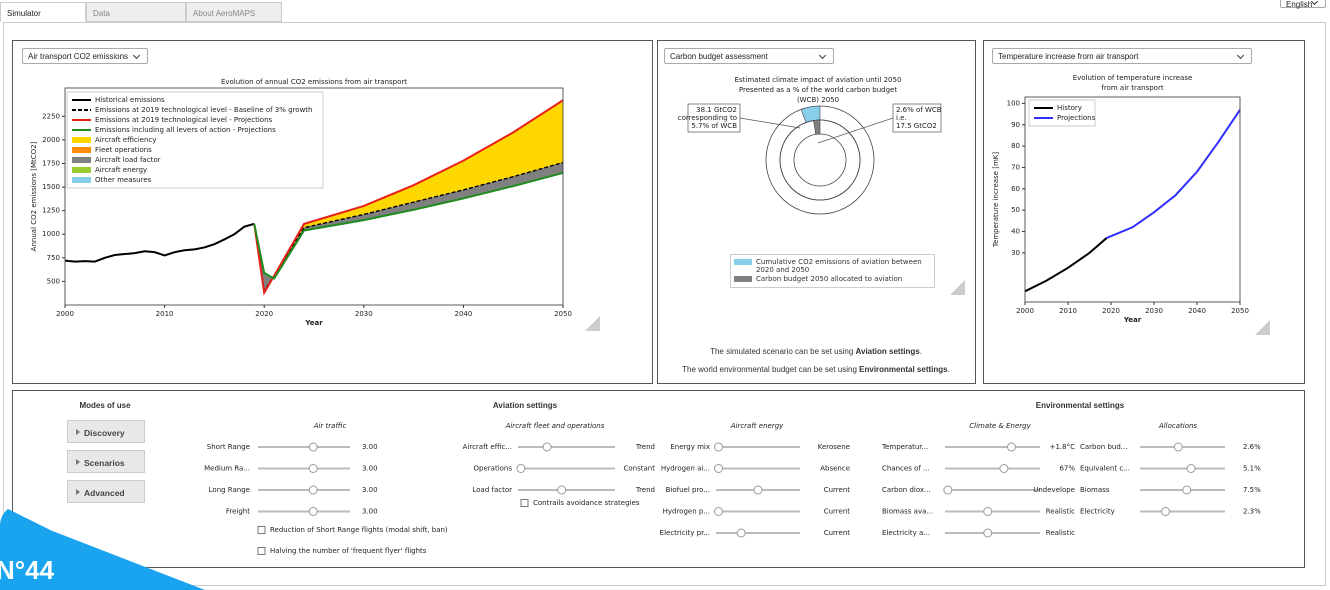 The width and height of the screenshot is (1330, 590). What do you see at coordinates (105, 405) in the screenshot?
I see `section-title: Modes of use` at bounding box center [105, 405].